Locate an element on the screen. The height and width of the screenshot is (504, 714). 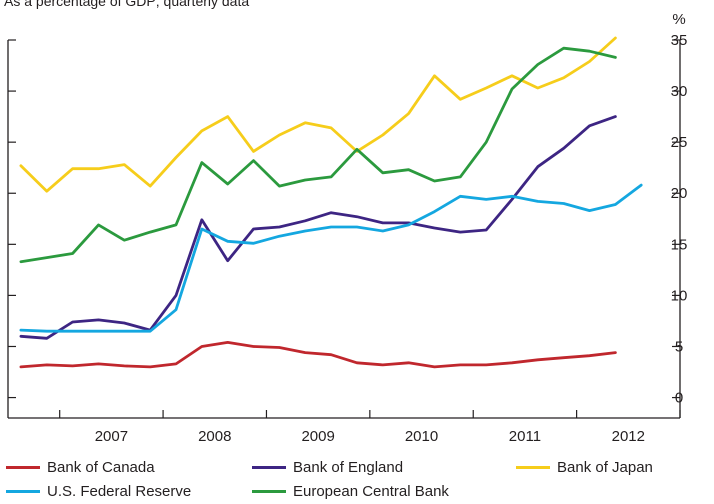
legend-label-bank-of-japan: Bank of Japan is located at coordinates (605, 467).